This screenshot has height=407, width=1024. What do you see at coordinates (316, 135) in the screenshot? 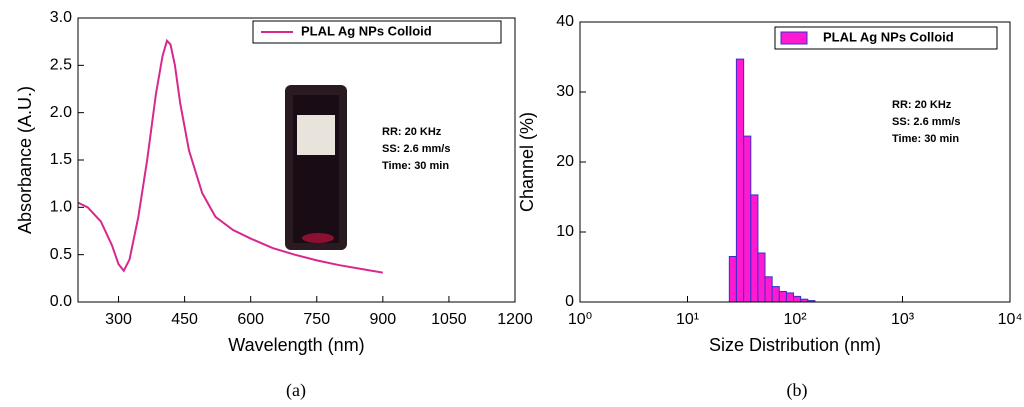
I see `vial-label` at bounding box center [316, 135].